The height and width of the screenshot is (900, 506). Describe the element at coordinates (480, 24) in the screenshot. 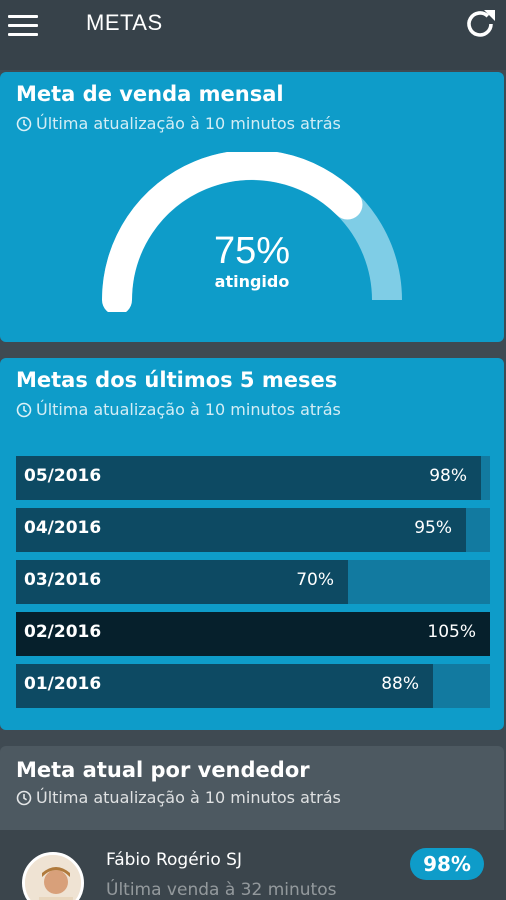

I see `refresh-icon` at that location.